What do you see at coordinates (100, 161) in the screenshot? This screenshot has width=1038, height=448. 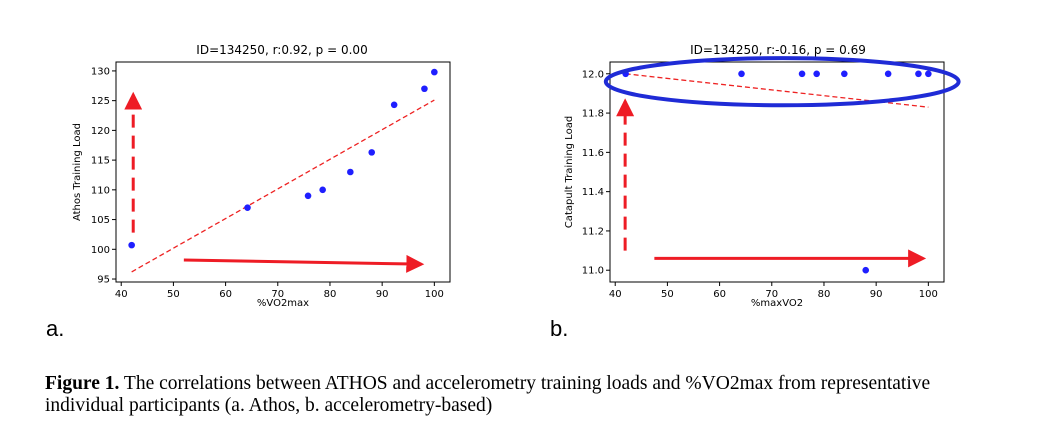 I see `y-tick-label: 115` at bounding box center [100, 161].